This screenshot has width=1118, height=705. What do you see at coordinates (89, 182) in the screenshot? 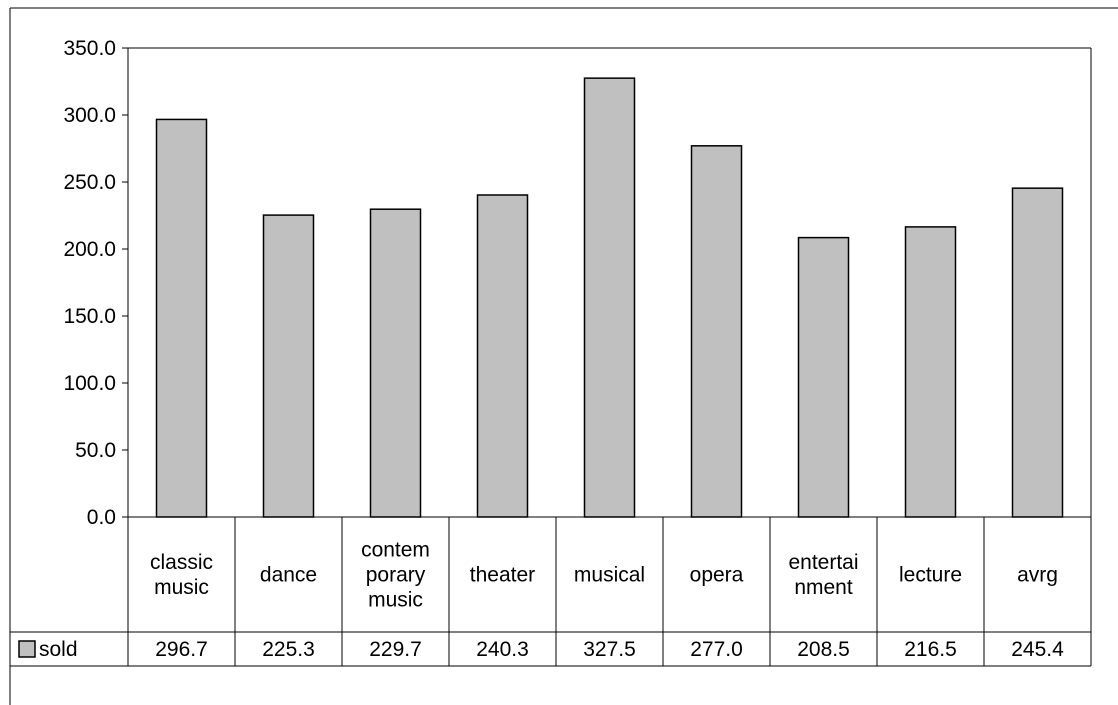
I see `y-tick-label: 250.0` at bounding box center [89, 182].